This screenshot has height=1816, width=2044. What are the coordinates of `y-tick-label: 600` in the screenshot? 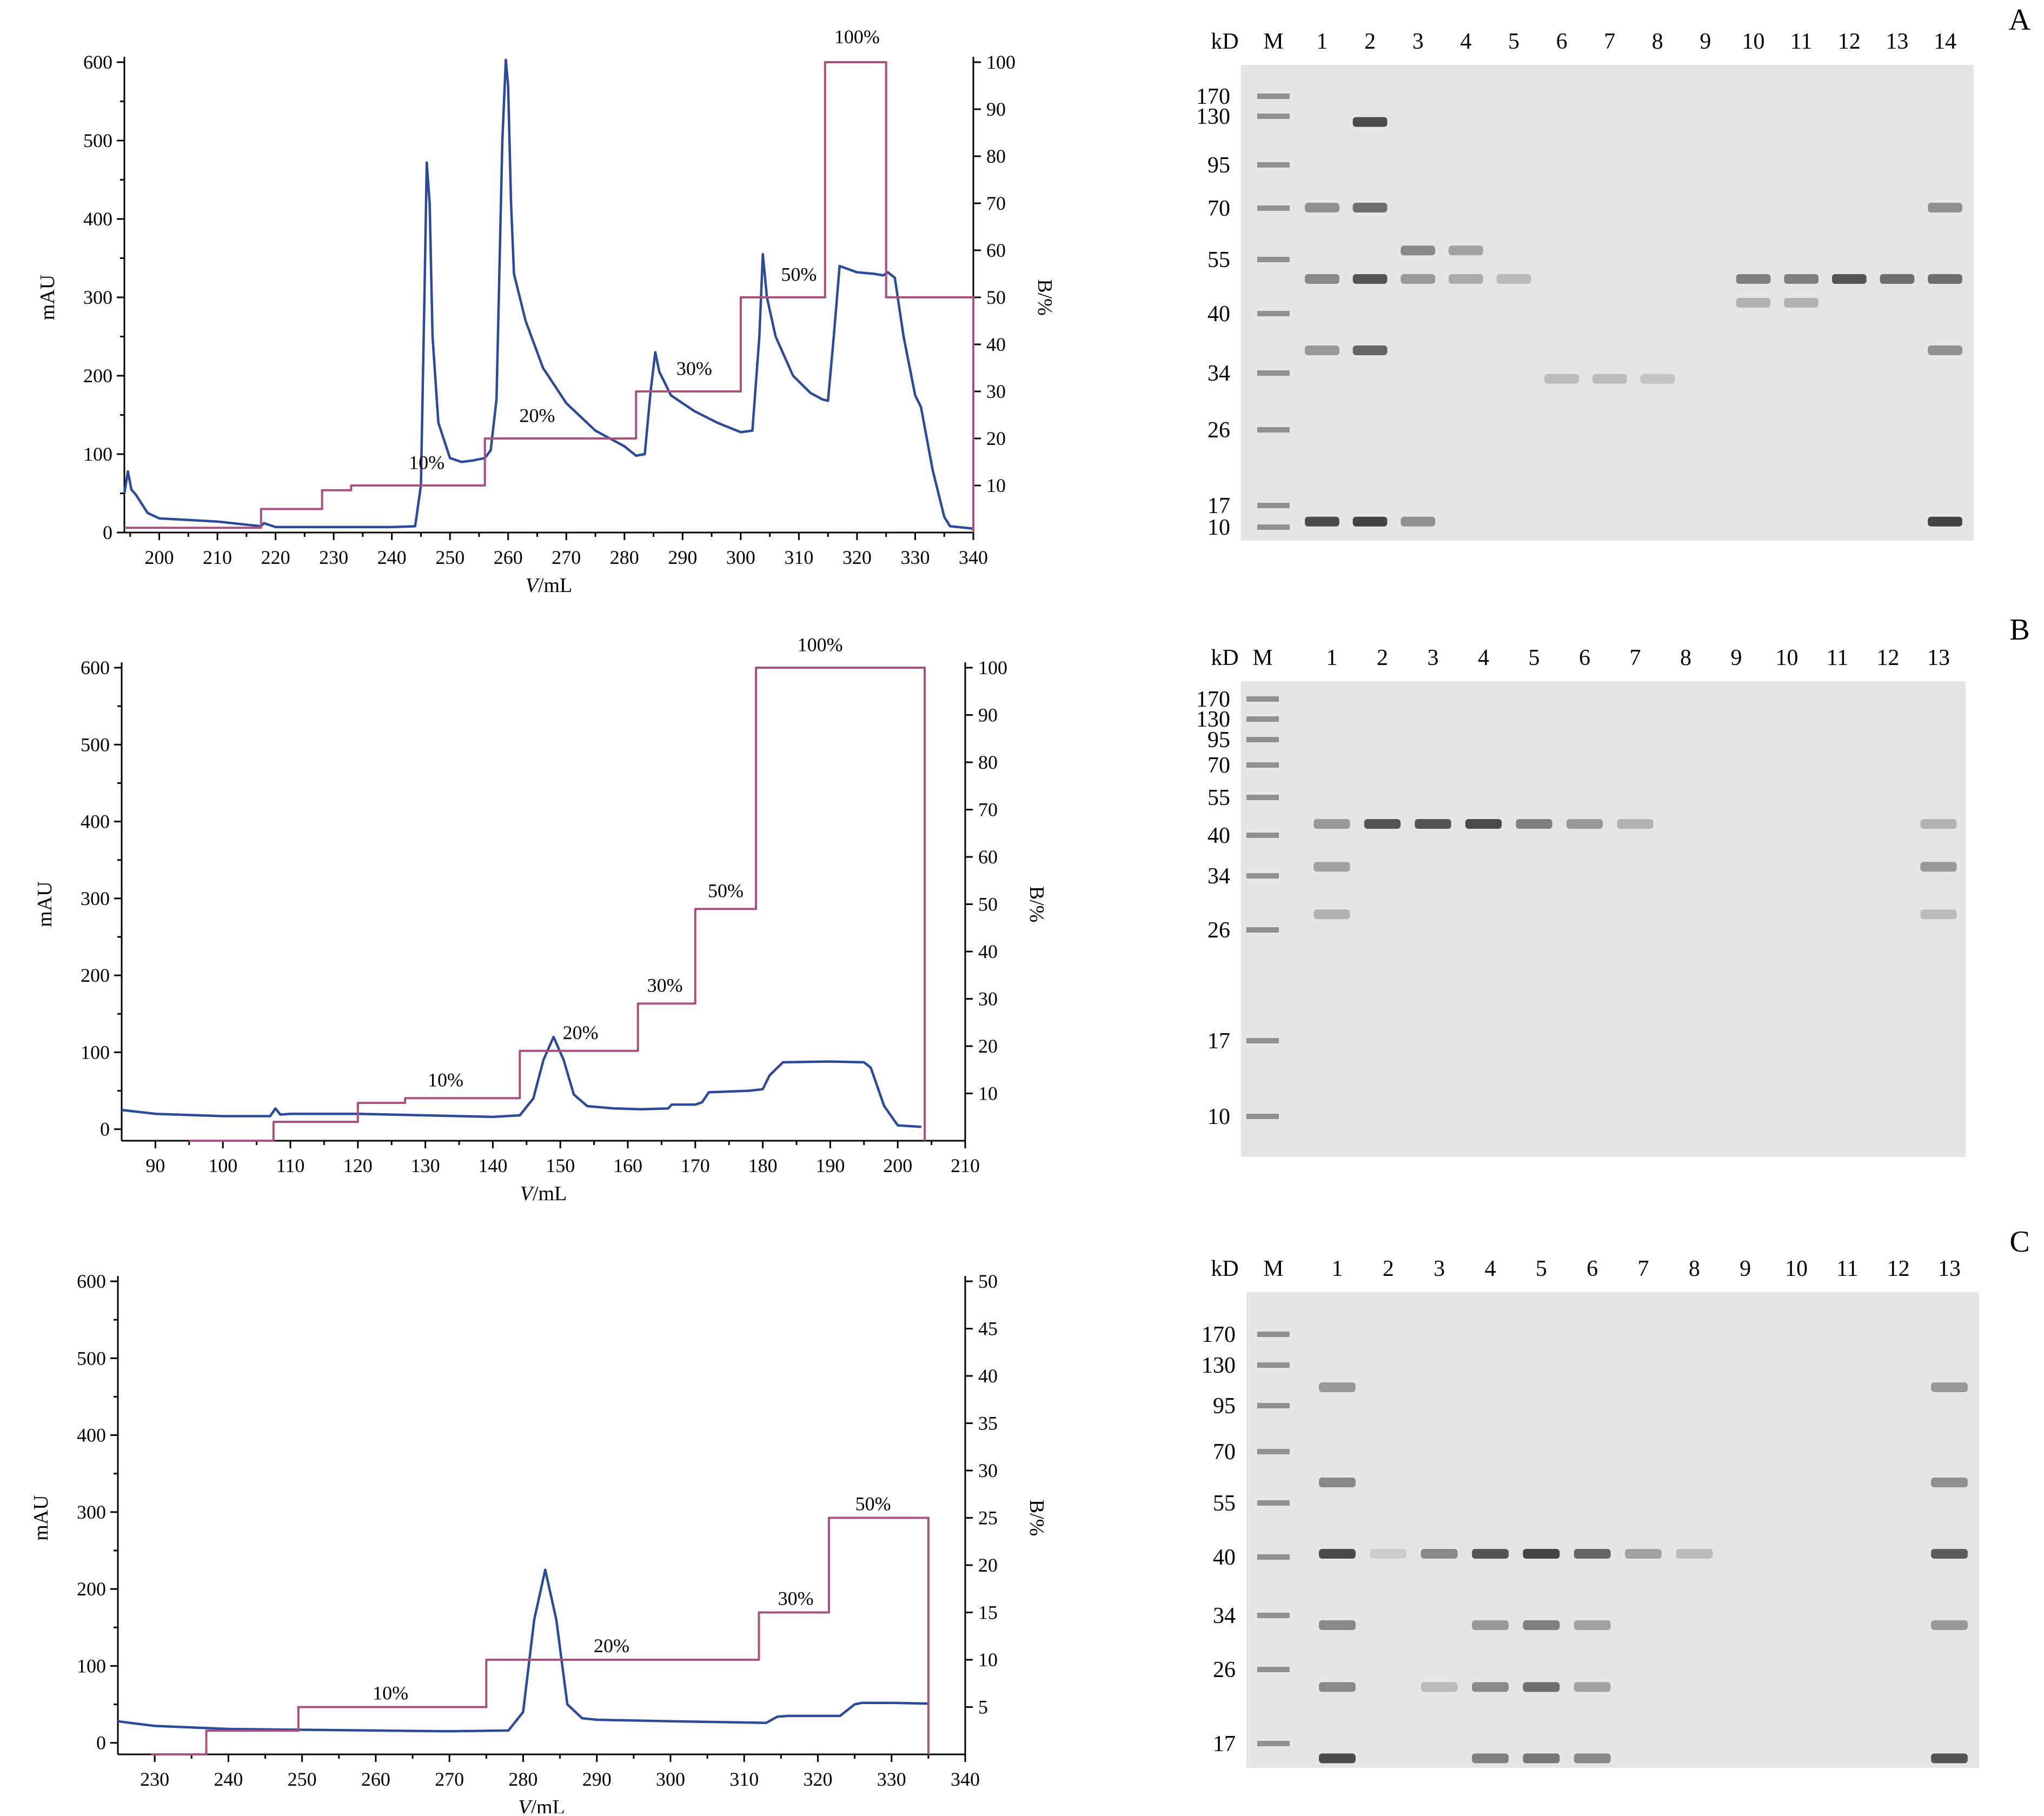 It's located at (97, 62).